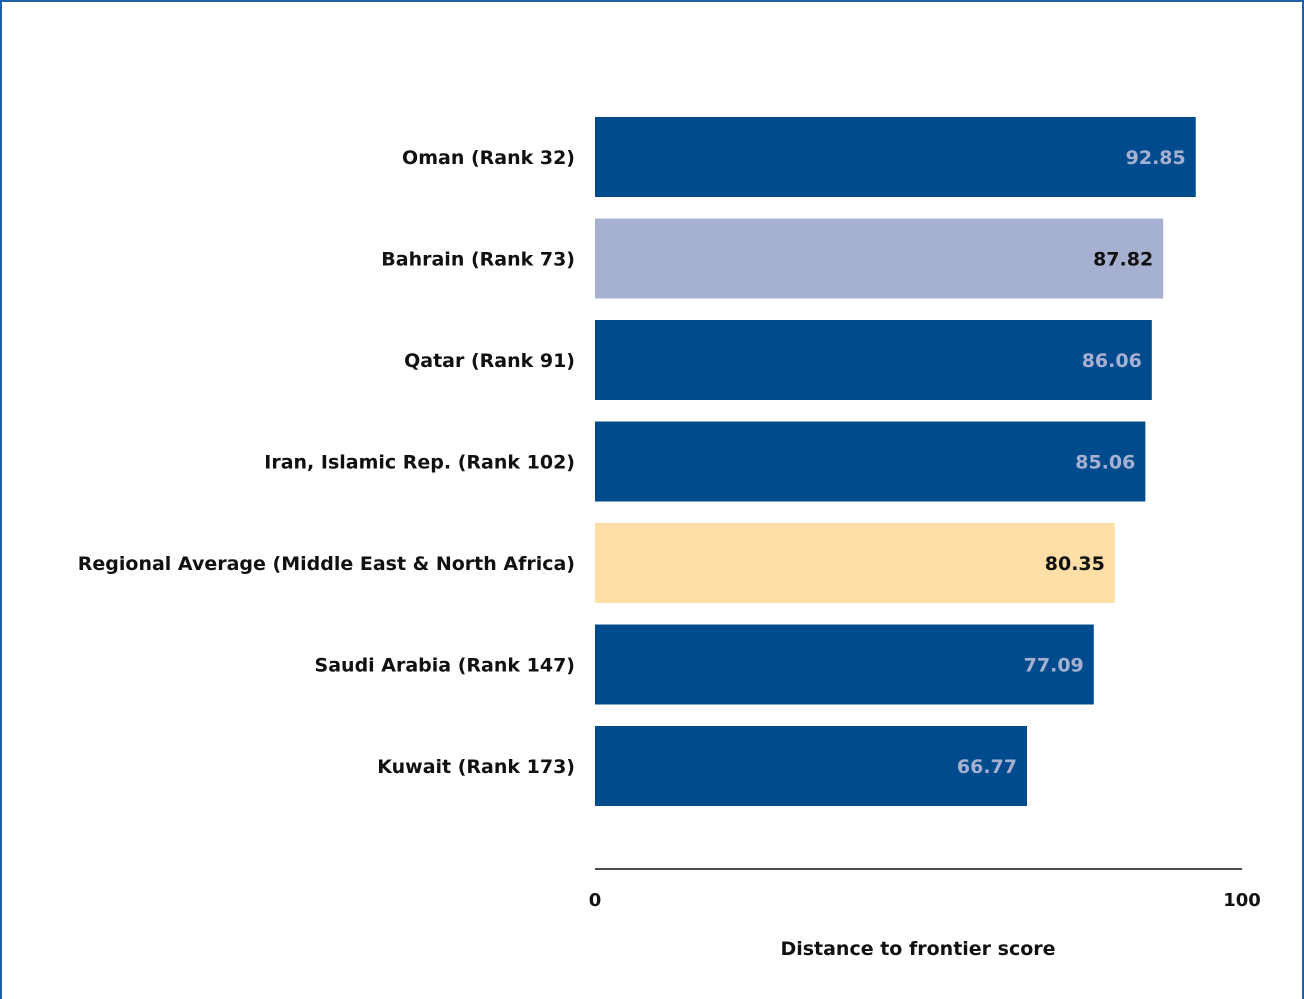 The height and width of the screenshot is (999, 1304). What do you see at coordinates (489, 361) in the screenshot?
I see `category-label-2: Qatar (Rank 91)` at bounding box center [489, 361].